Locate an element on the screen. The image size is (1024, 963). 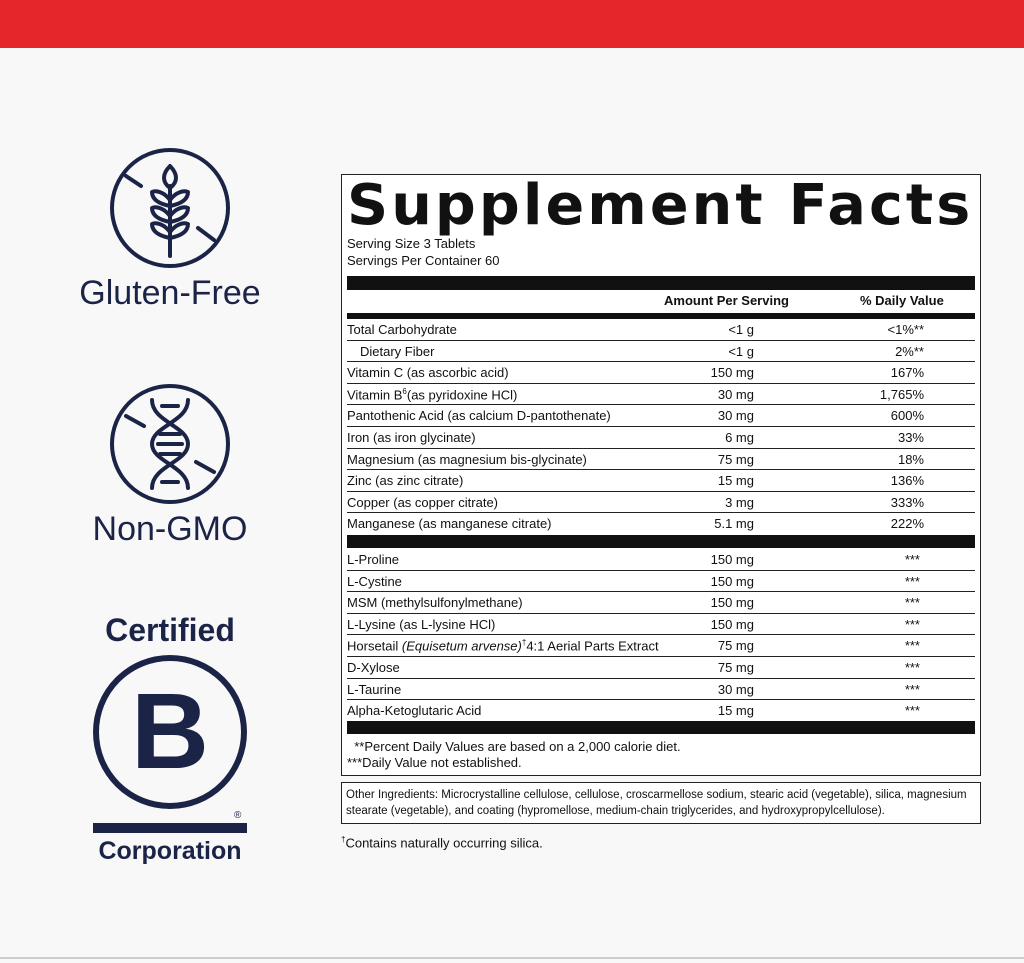
nutrient-name: Copper (as copper citrate) is located at coordinates (423, 502).